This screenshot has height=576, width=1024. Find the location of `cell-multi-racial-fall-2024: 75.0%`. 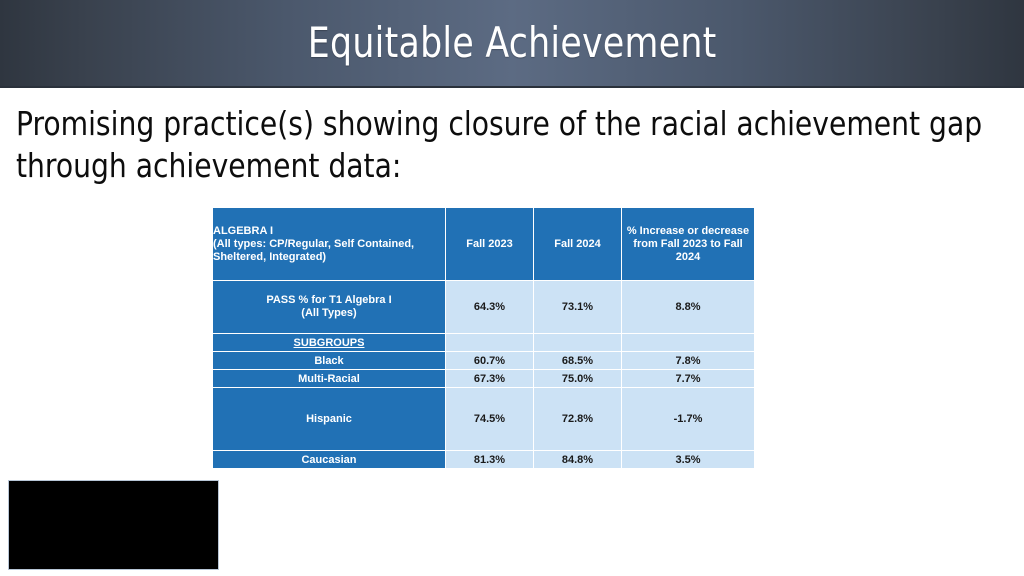

cell-multi-racial-fall-2024: 75.0% is located at coordinates (577, 378).